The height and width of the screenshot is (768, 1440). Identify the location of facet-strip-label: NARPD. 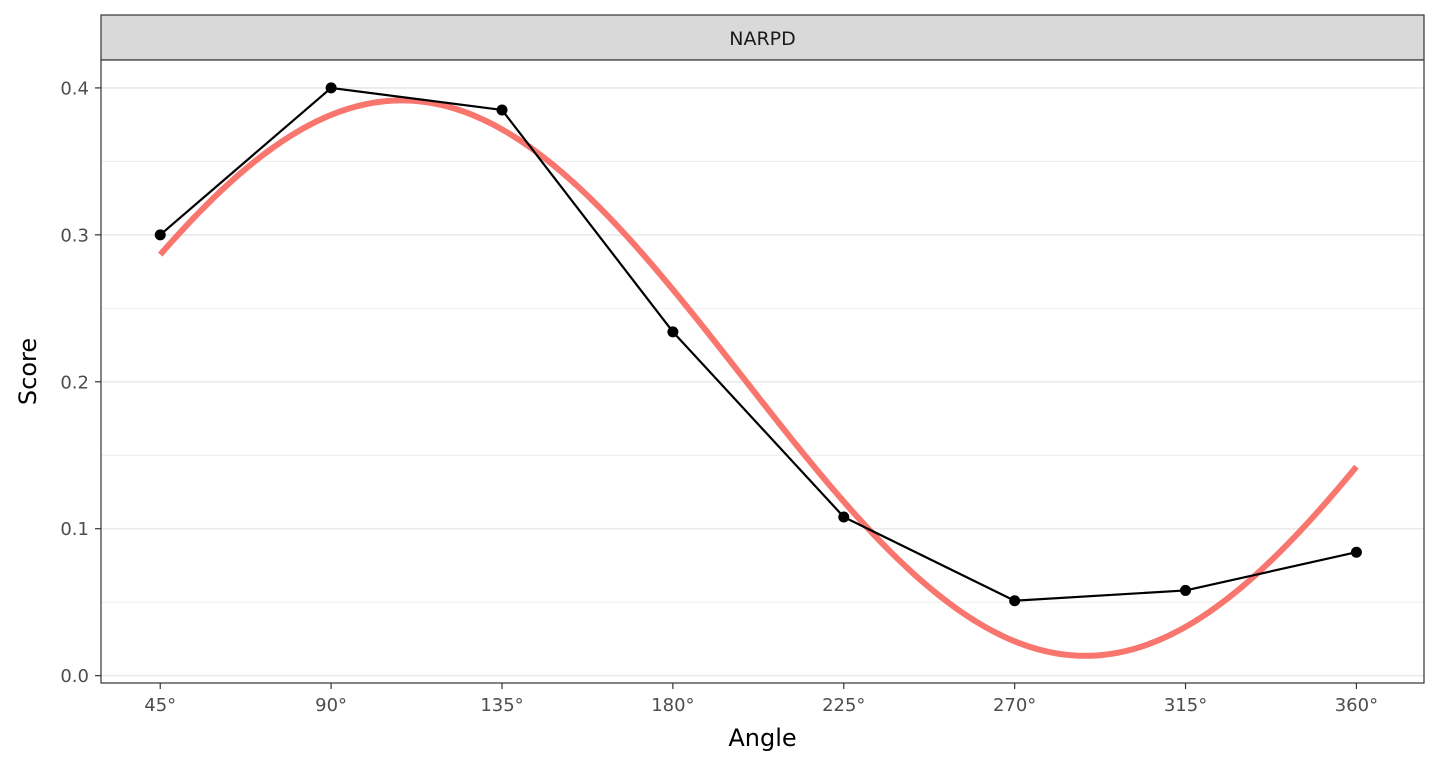
(762, 39).